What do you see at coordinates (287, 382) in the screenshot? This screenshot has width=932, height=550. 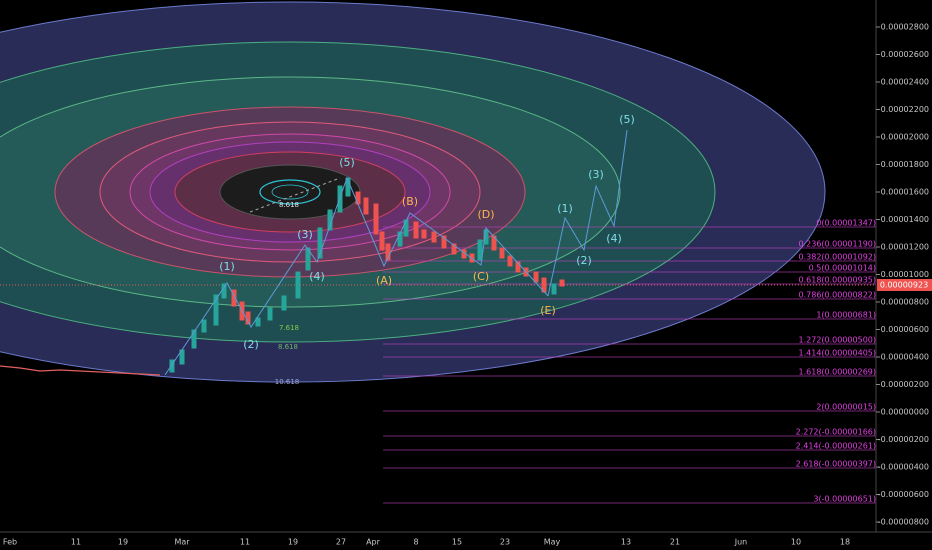 I see `circle-label: 10.618` at bounding box center [287, 382].